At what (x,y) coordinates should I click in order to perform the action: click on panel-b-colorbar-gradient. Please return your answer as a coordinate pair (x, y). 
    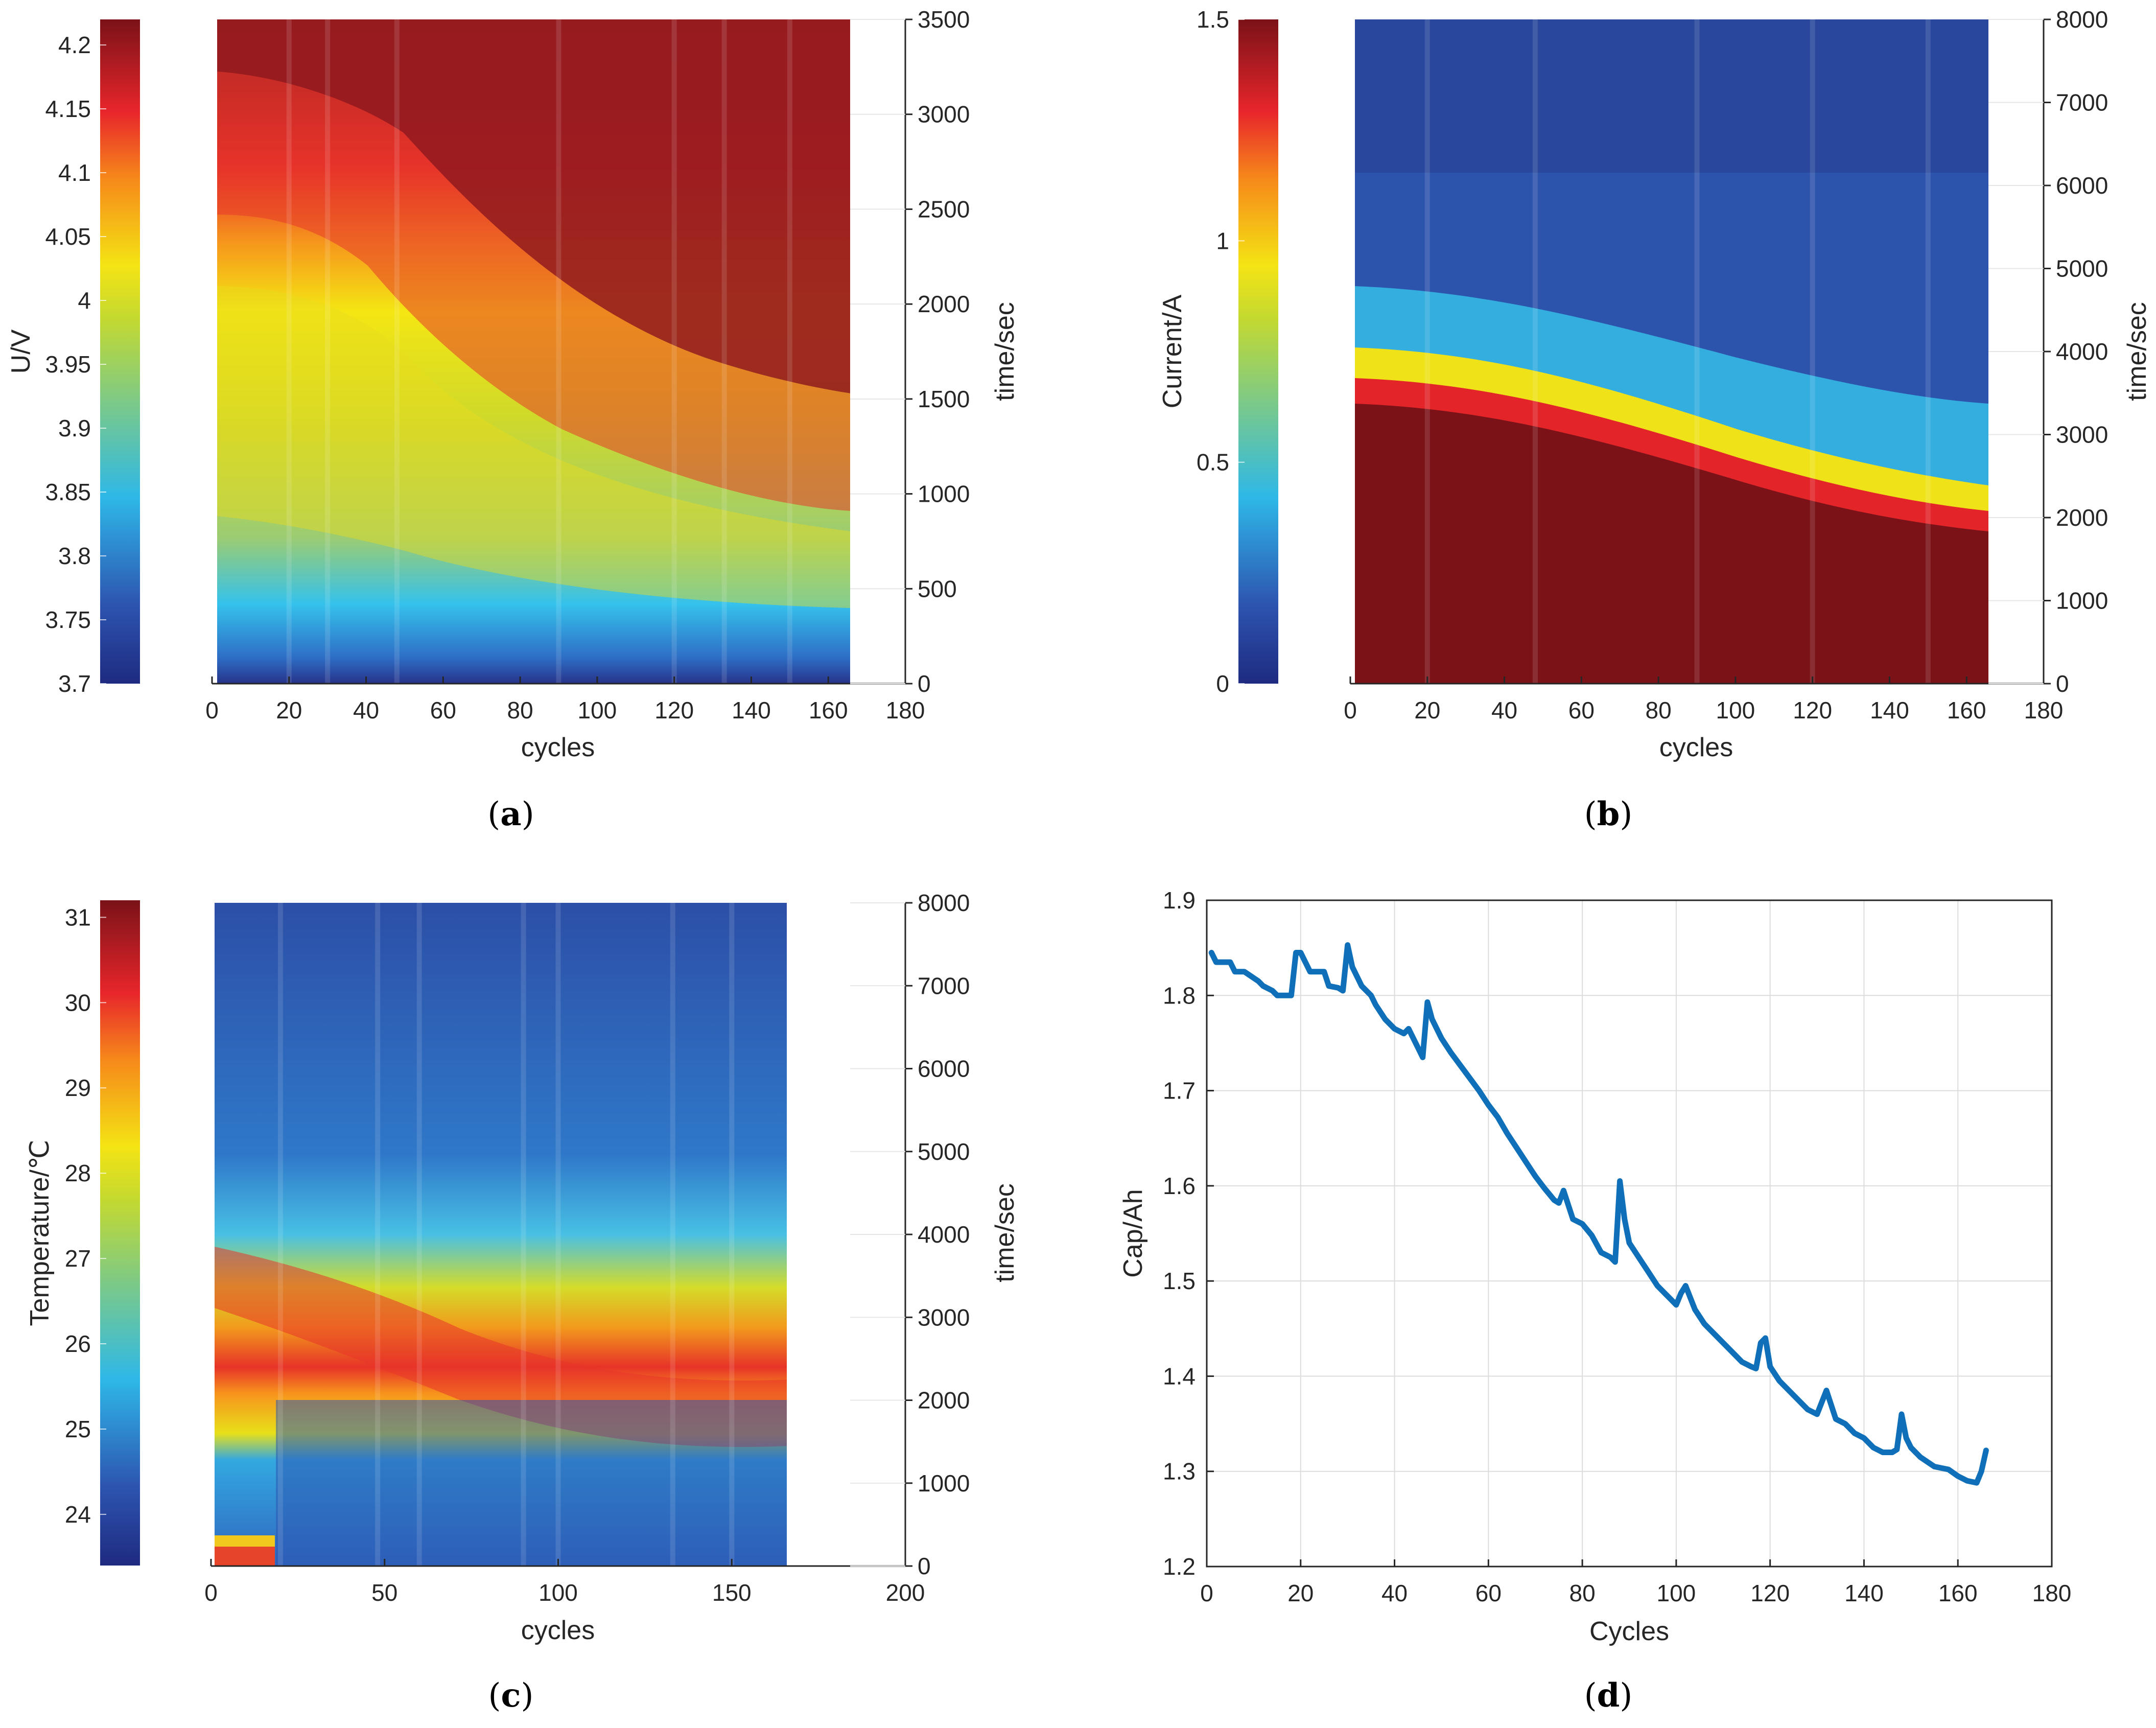
    Looking at the image, I should click on (1258, 351).